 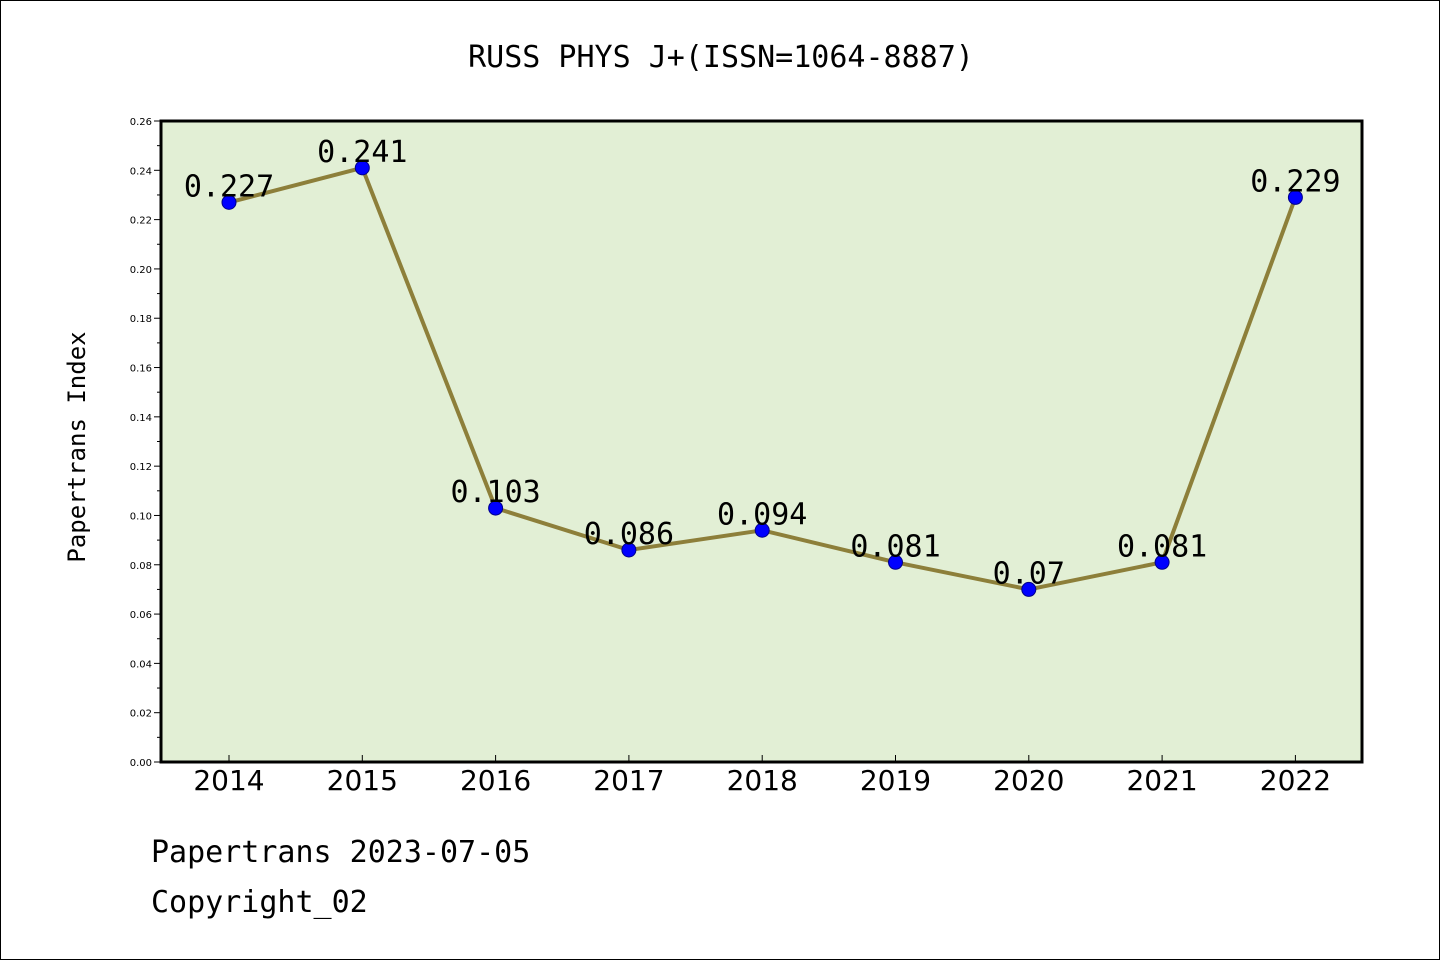 What do you see at coordinates (141, 319) in the screenshot?
I see `y-tick-label: 0.18` at bounding box center [141, 319].